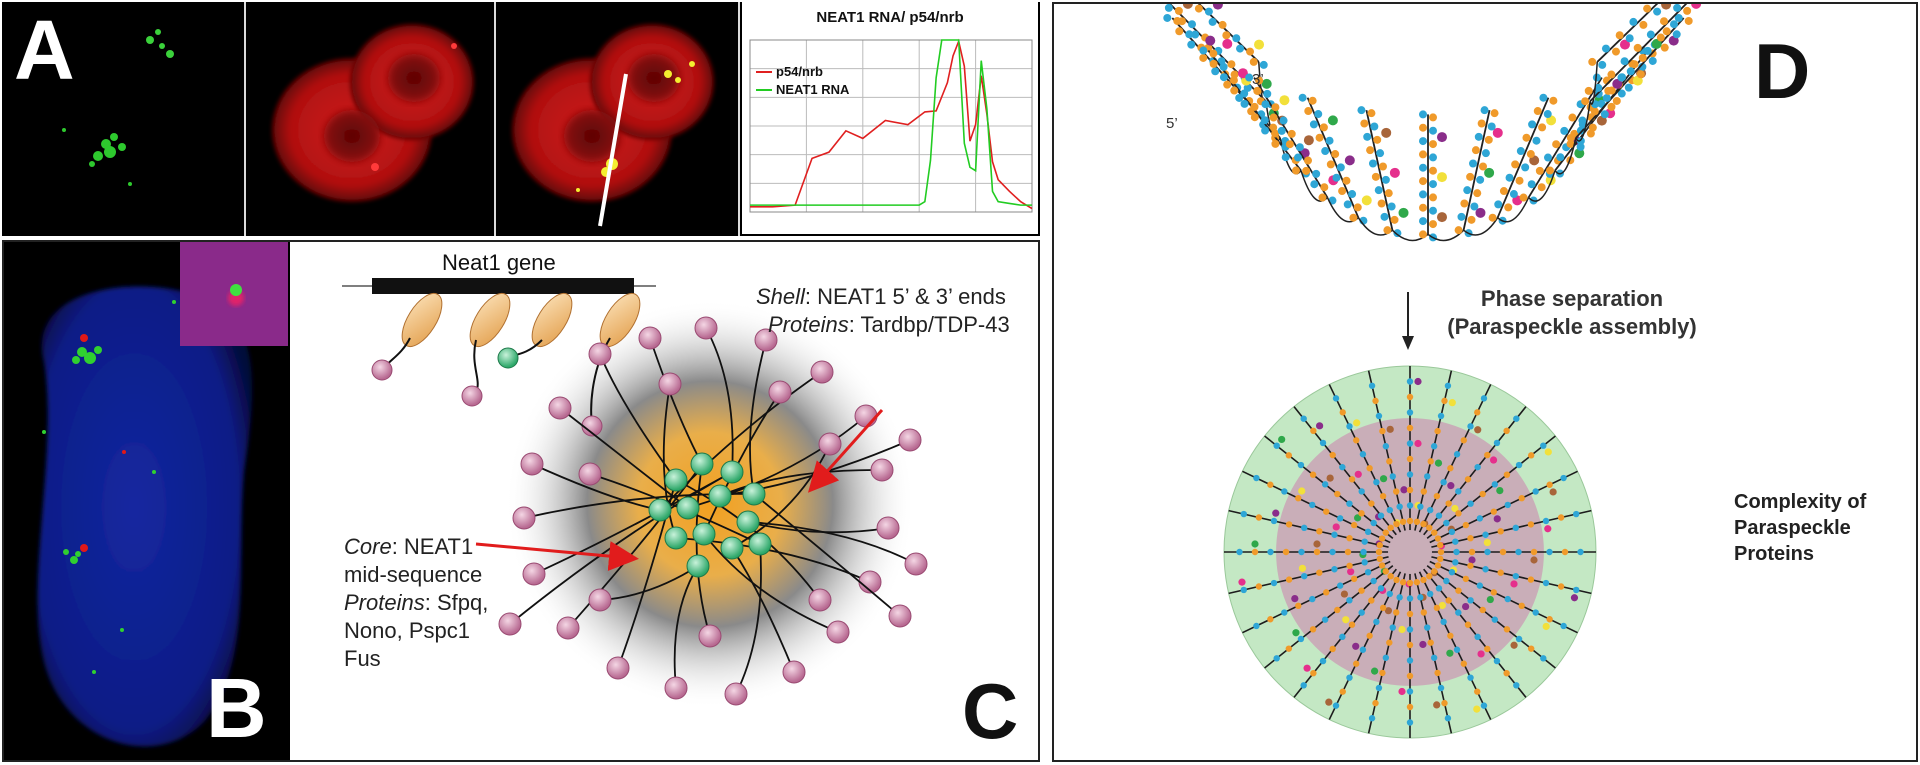 The image size is (1920, 765). Describe the element at coordinates (1800, 502) in the screenshot. I see `complexity-label-line1: Complexity of` at that location.